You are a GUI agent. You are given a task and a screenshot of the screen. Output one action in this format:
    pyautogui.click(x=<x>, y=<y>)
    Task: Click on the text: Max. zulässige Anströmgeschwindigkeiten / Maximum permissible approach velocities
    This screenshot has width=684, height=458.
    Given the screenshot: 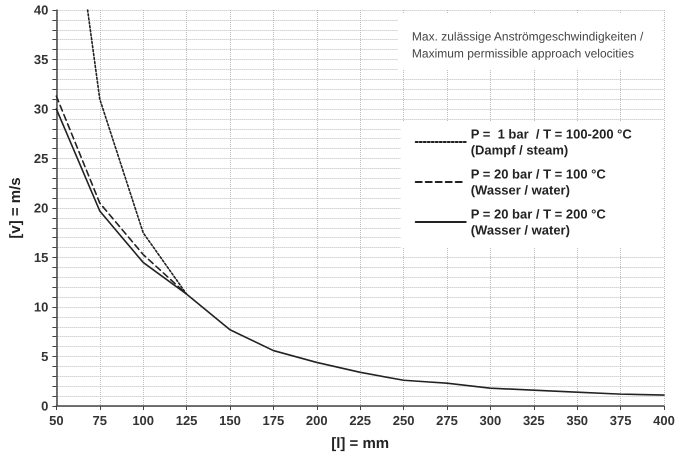 What is the action you would take?
    pyautogui.click(x=528, y=45)
    